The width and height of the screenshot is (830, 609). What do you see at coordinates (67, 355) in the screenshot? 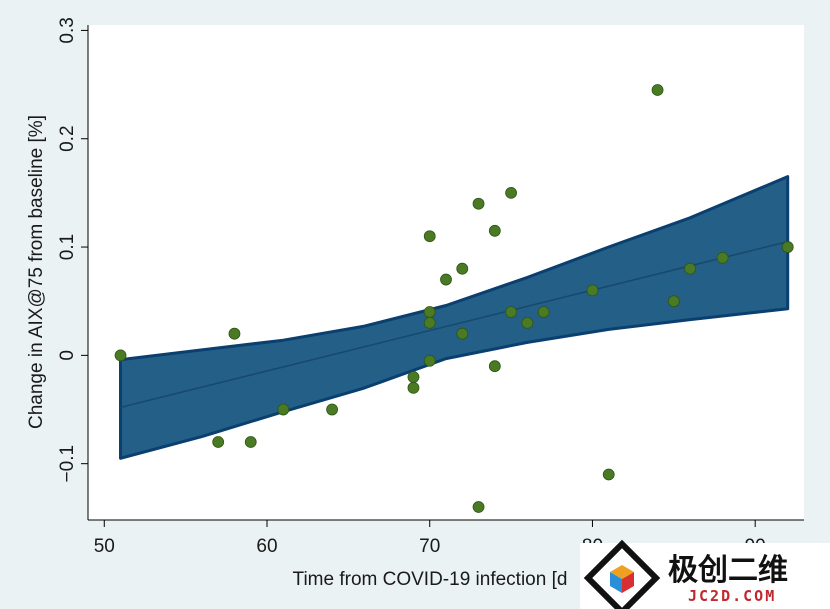
I see `y-tick-label: 0` at bounding box center [67, 355].